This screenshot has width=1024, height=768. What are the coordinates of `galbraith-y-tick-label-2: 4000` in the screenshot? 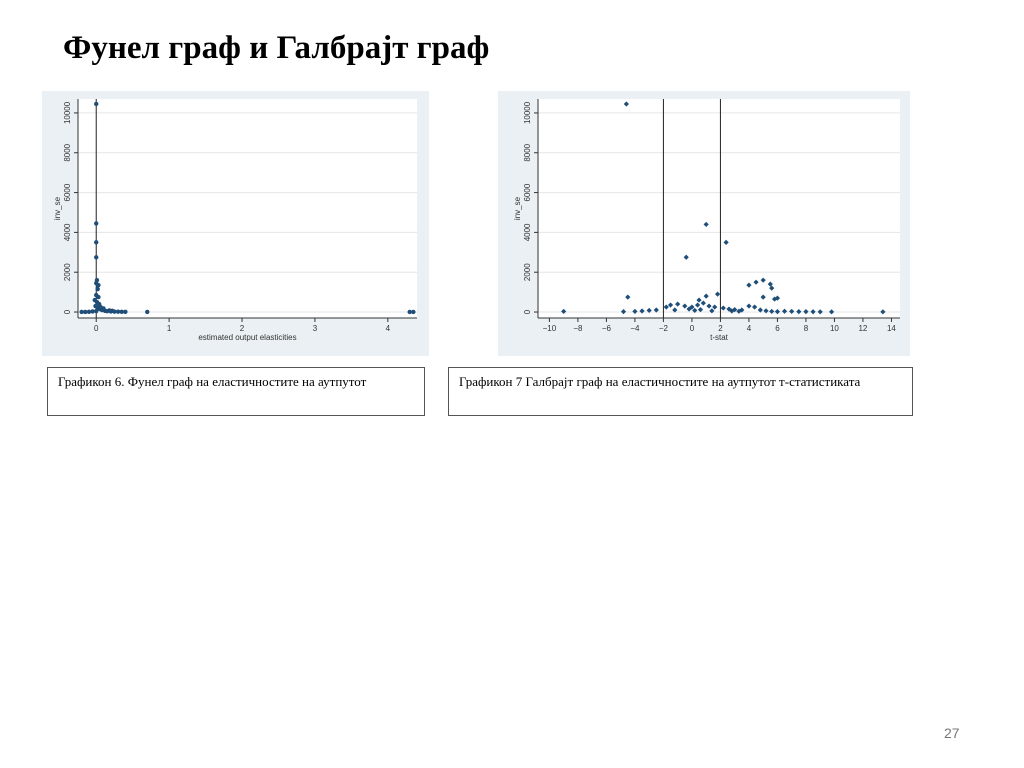 It's located at (527, 232).